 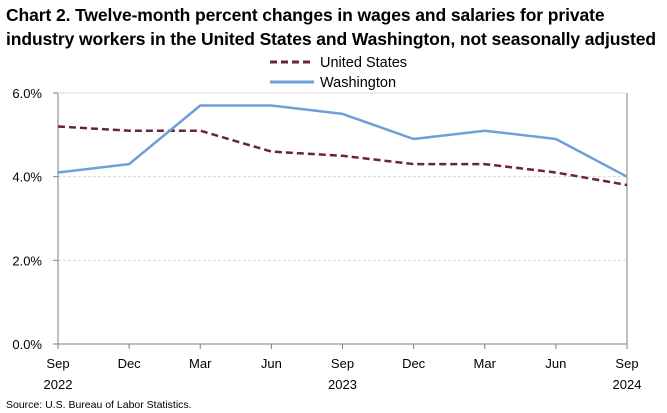 What do you see at coordinates (342, 156) in the screenshot?
I see `series-line-united-states` at bounding box center [342, 156].